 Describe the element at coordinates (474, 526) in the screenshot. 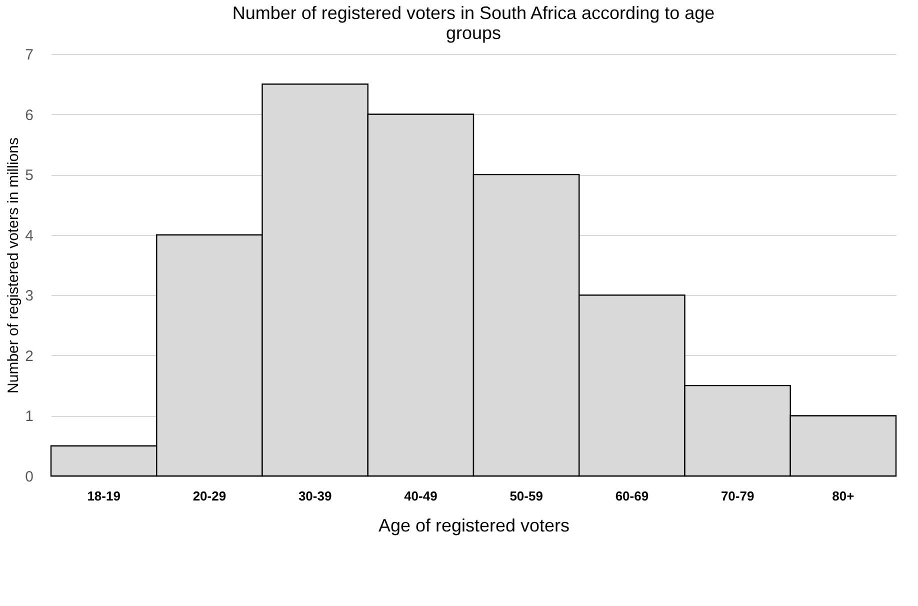

I see `x-axis-title: Age of registered voters` at that location.